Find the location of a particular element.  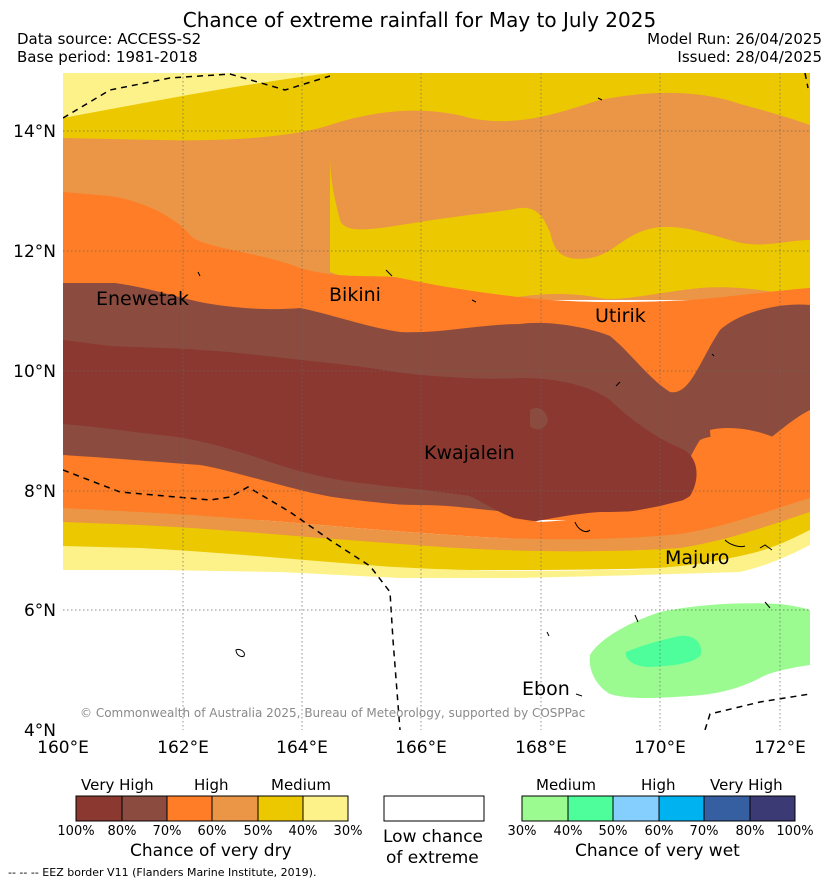

wet-header-very-high: Very High is located at coordinates (746, 785).